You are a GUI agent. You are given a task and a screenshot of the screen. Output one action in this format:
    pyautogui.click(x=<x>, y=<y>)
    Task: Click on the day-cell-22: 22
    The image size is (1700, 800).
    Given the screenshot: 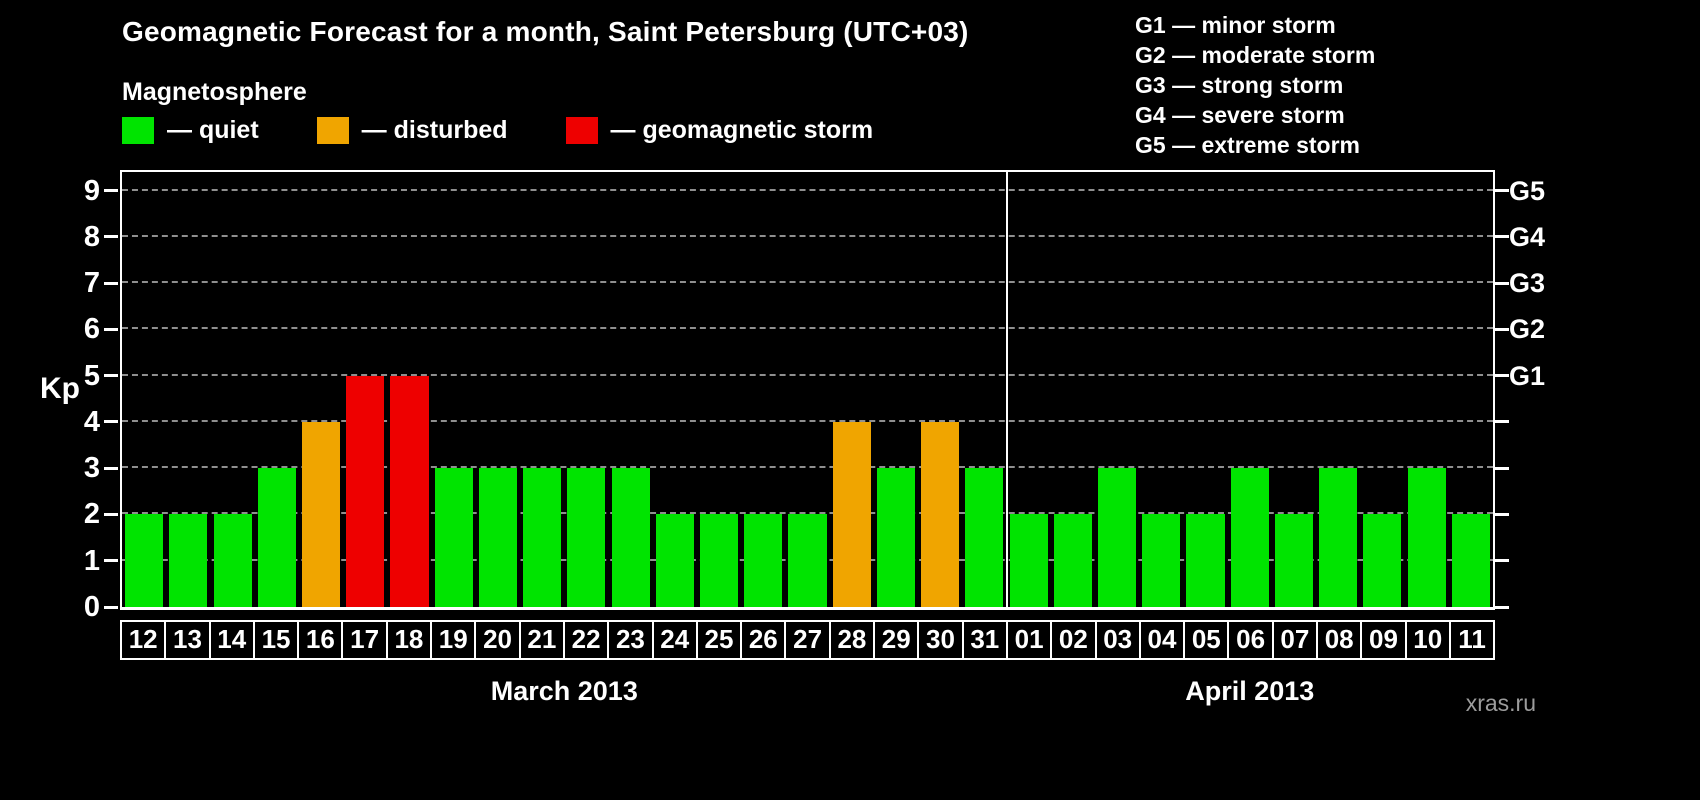 What is the action you would take?
    pyautogui.click(x=586, y=640)
    